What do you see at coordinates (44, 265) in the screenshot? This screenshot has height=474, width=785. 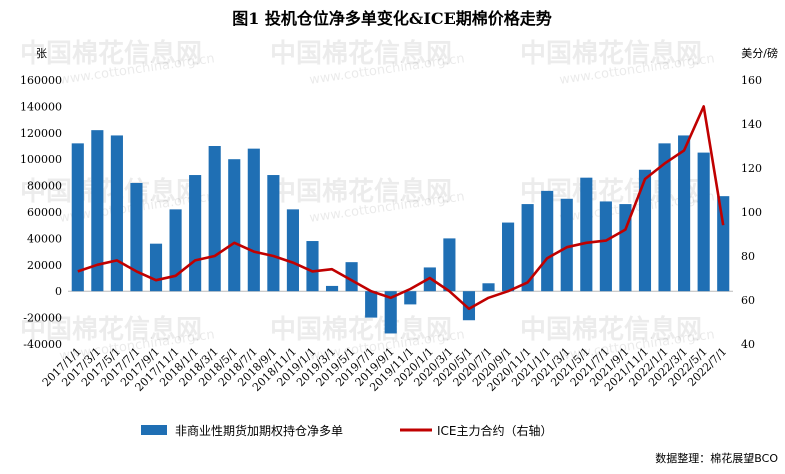 I see `left-tick-label: 20000` at bounding box center [44, 265].